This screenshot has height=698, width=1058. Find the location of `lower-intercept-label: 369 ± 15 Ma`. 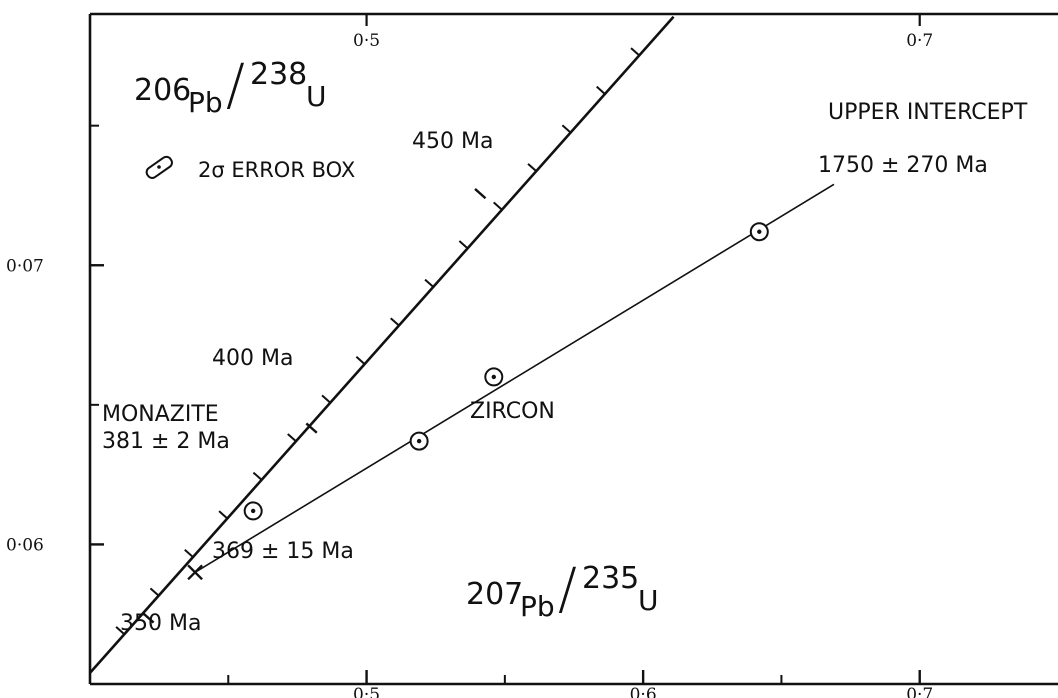

lower-intercept-label: 369 ± 15 Ma is located at coordinates (283, 551).